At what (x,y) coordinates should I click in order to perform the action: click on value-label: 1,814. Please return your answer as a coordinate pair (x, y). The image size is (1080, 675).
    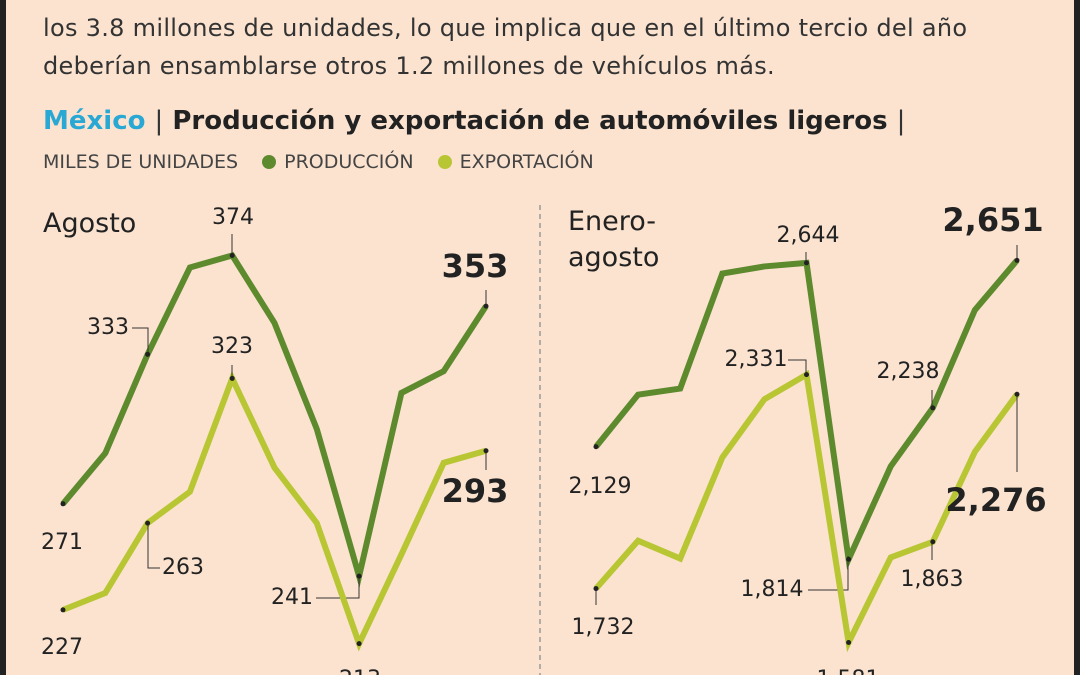
    Looking at the image, I should click on (772, 589).